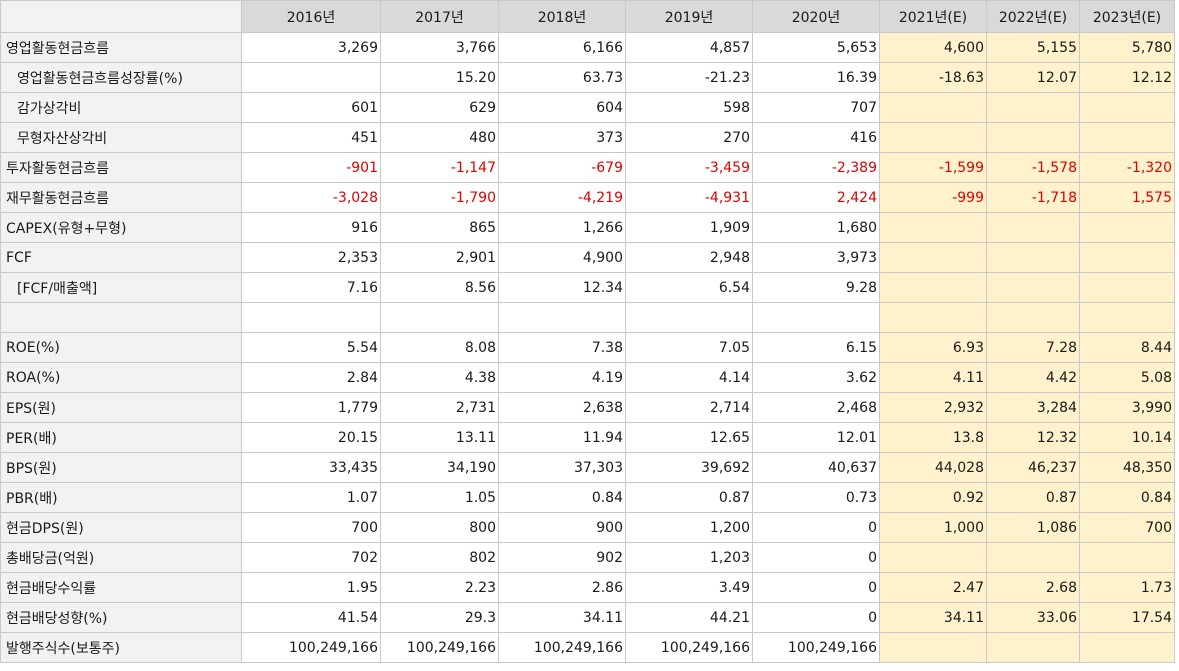 This screenshot has width=1179, height=671. I want to click on table-cell: 3,766, so click(439, 47).